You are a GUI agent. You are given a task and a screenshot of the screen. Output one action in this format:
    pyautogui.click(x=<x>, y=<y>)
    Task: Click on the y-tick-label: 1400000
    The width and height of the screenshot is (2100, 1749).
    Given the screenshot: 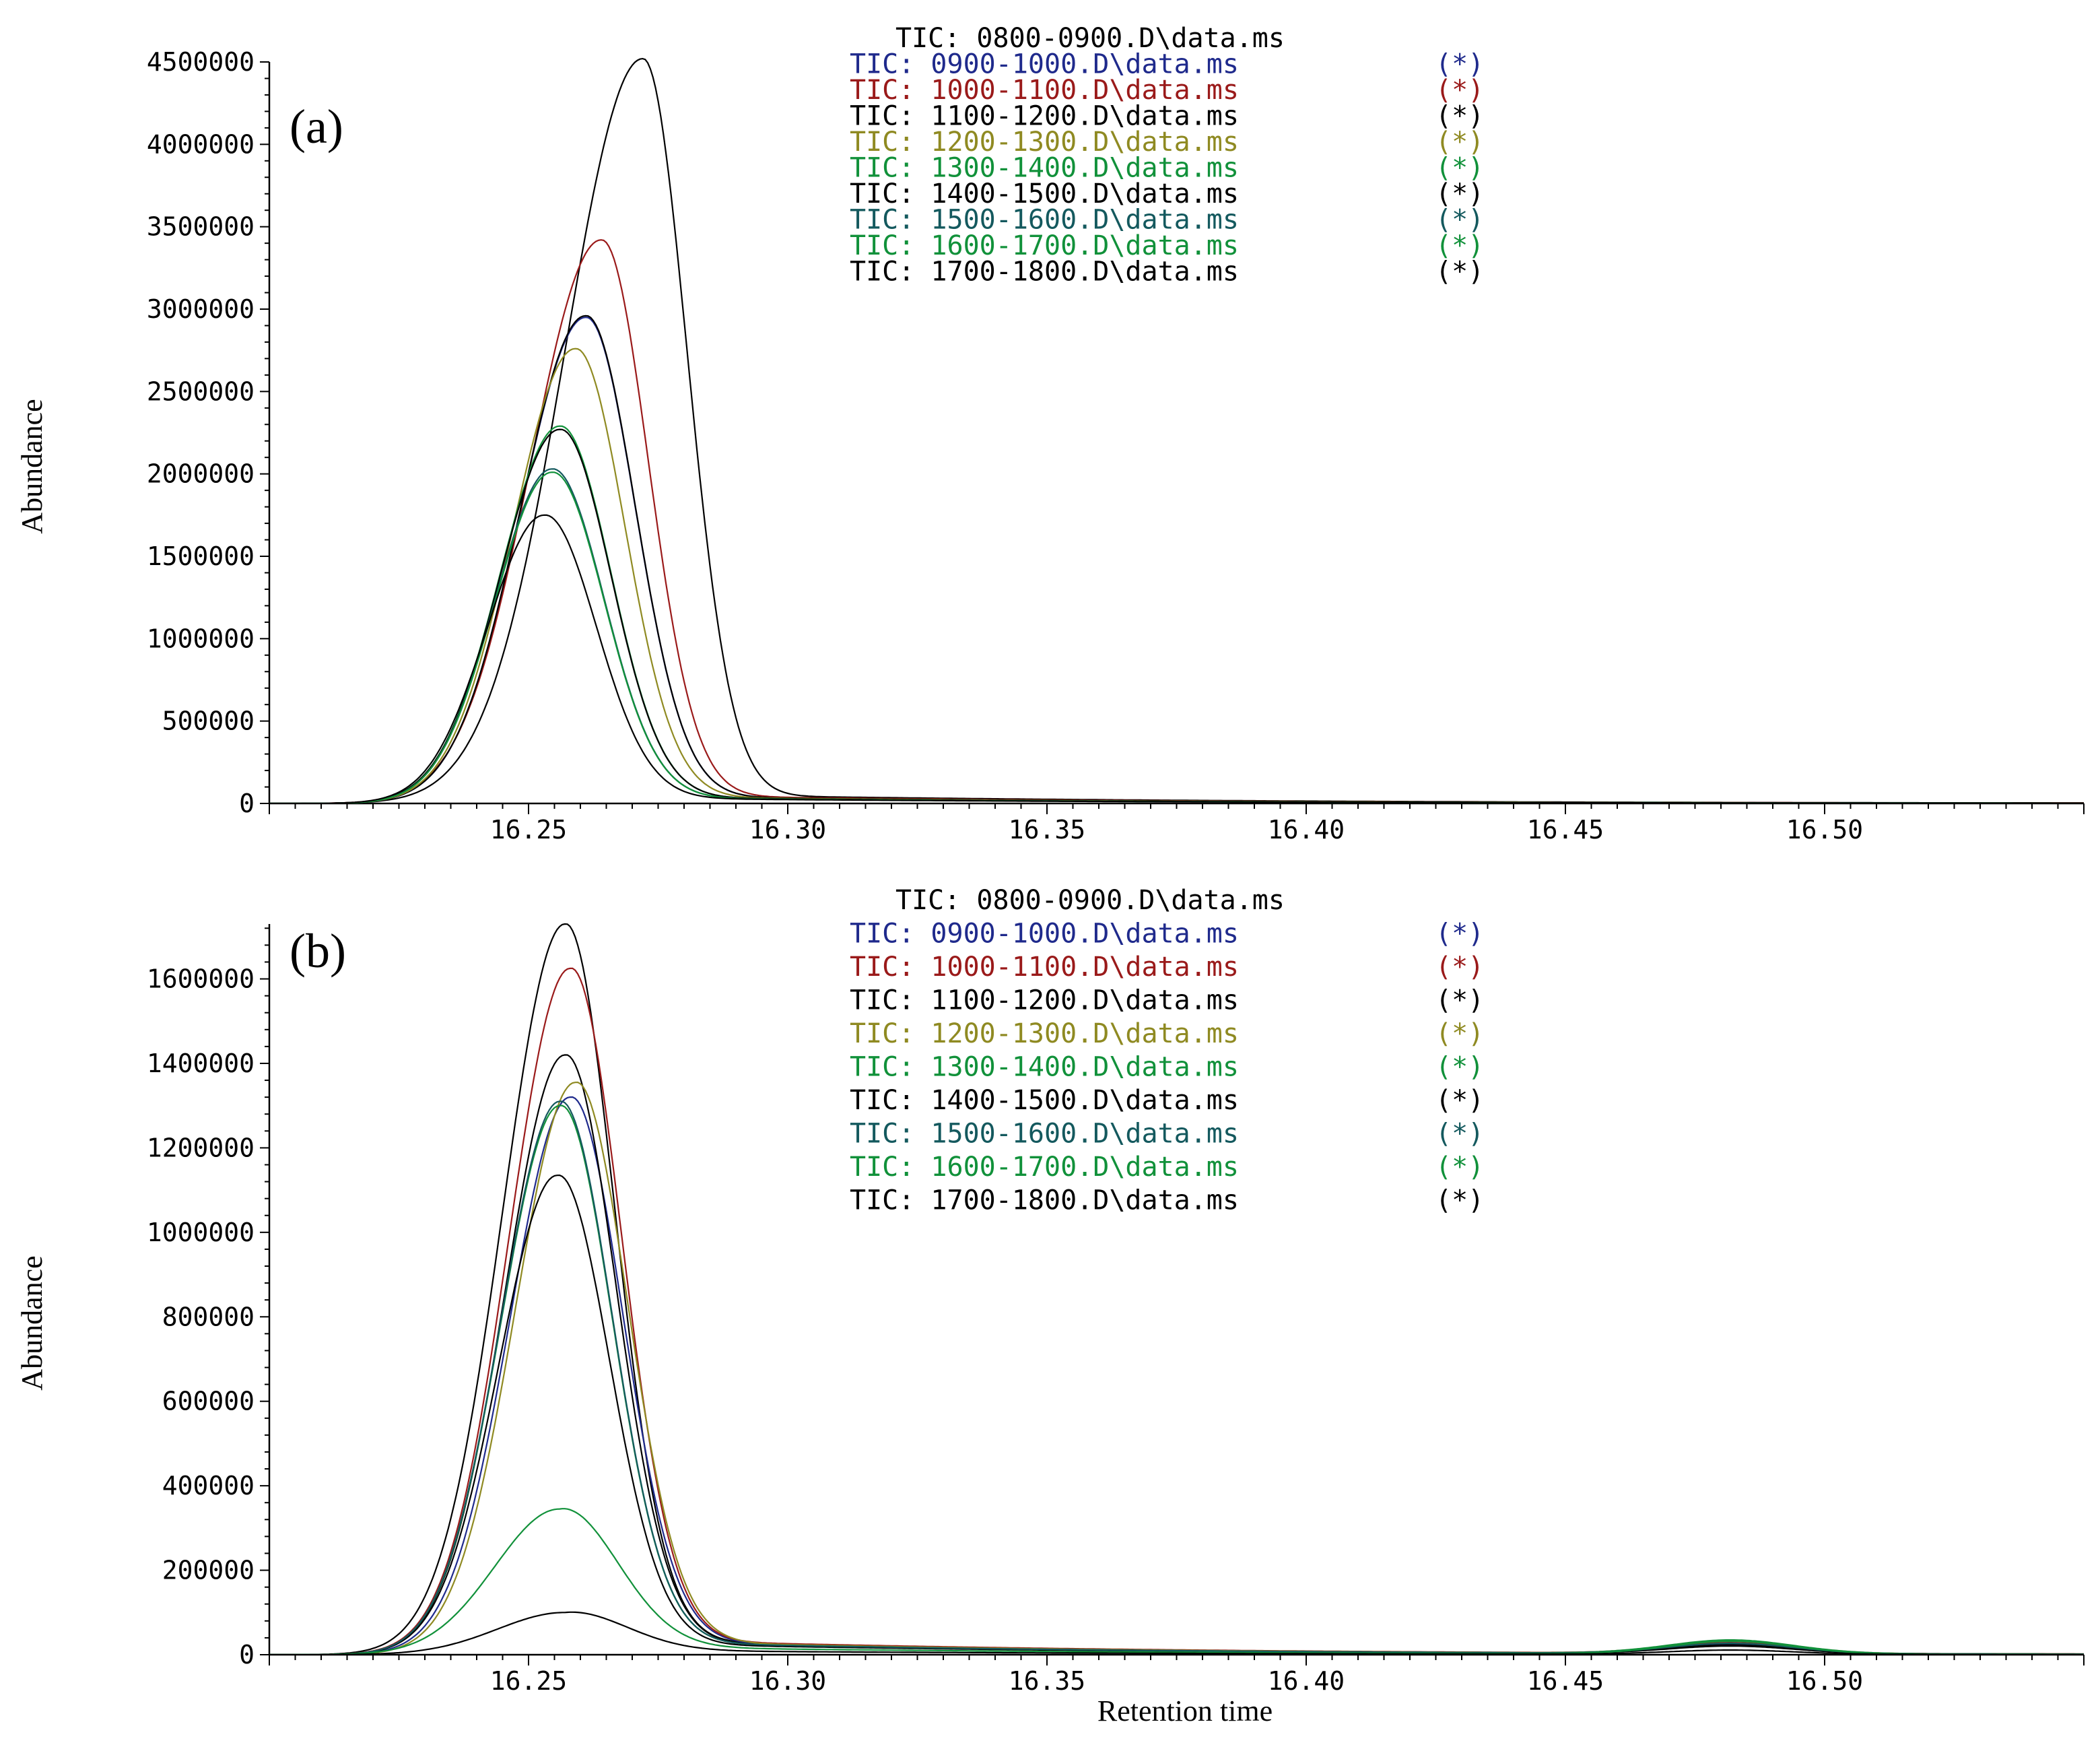 What is the action you would take?
    pyautogui.click(x=201, y=1063)
    